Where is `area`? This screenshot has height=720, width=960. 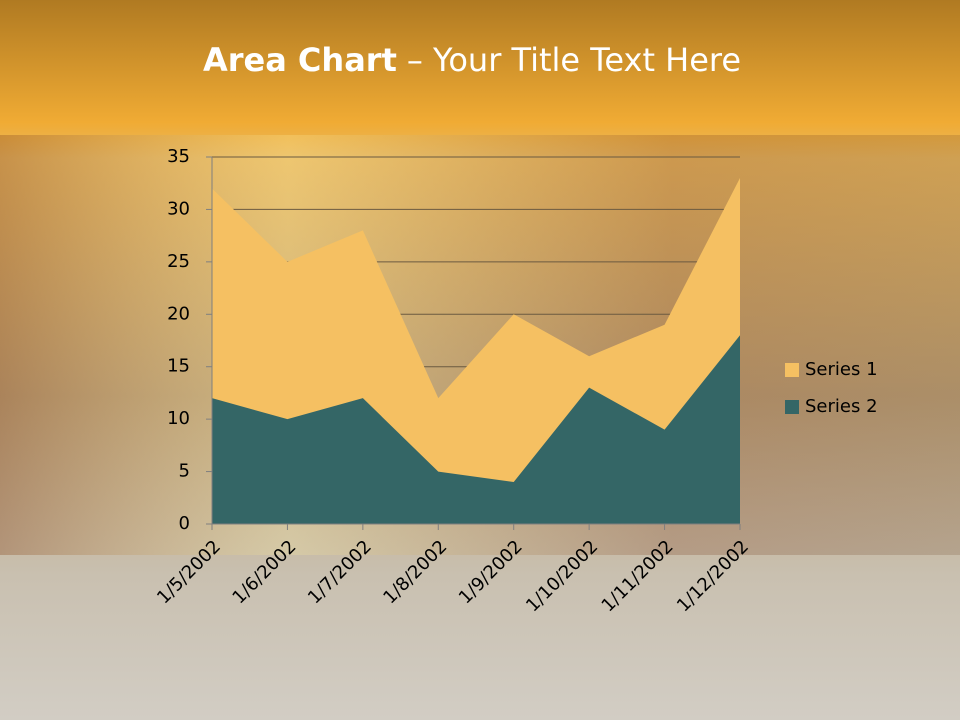 area is located at coordinates (476, 429).